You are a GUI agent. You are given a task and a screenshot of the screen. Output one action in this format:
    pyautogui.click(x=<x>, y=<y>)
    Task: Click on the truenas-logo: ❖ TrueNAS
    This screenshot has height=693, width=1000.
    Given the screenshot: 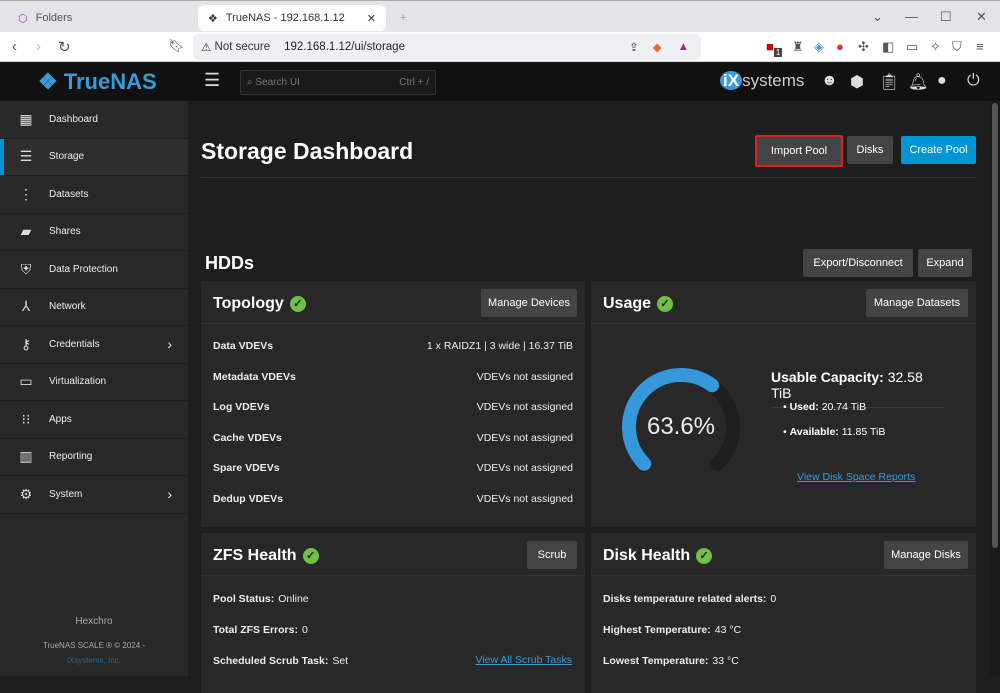 What is the action you would take?
    pyautogui.click(x=97, y=81)
    